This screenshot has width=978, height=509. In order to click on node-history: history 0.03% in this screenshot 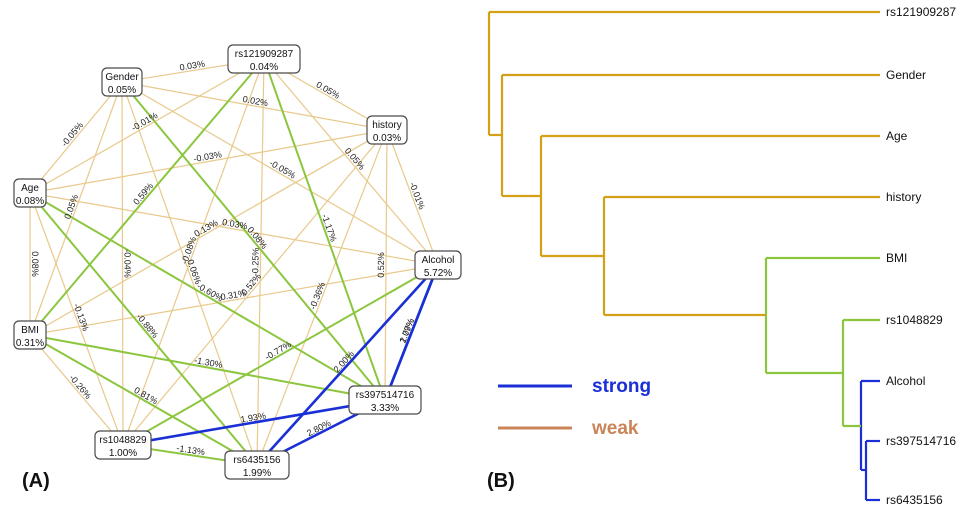, I will do `click(387, 130)`.